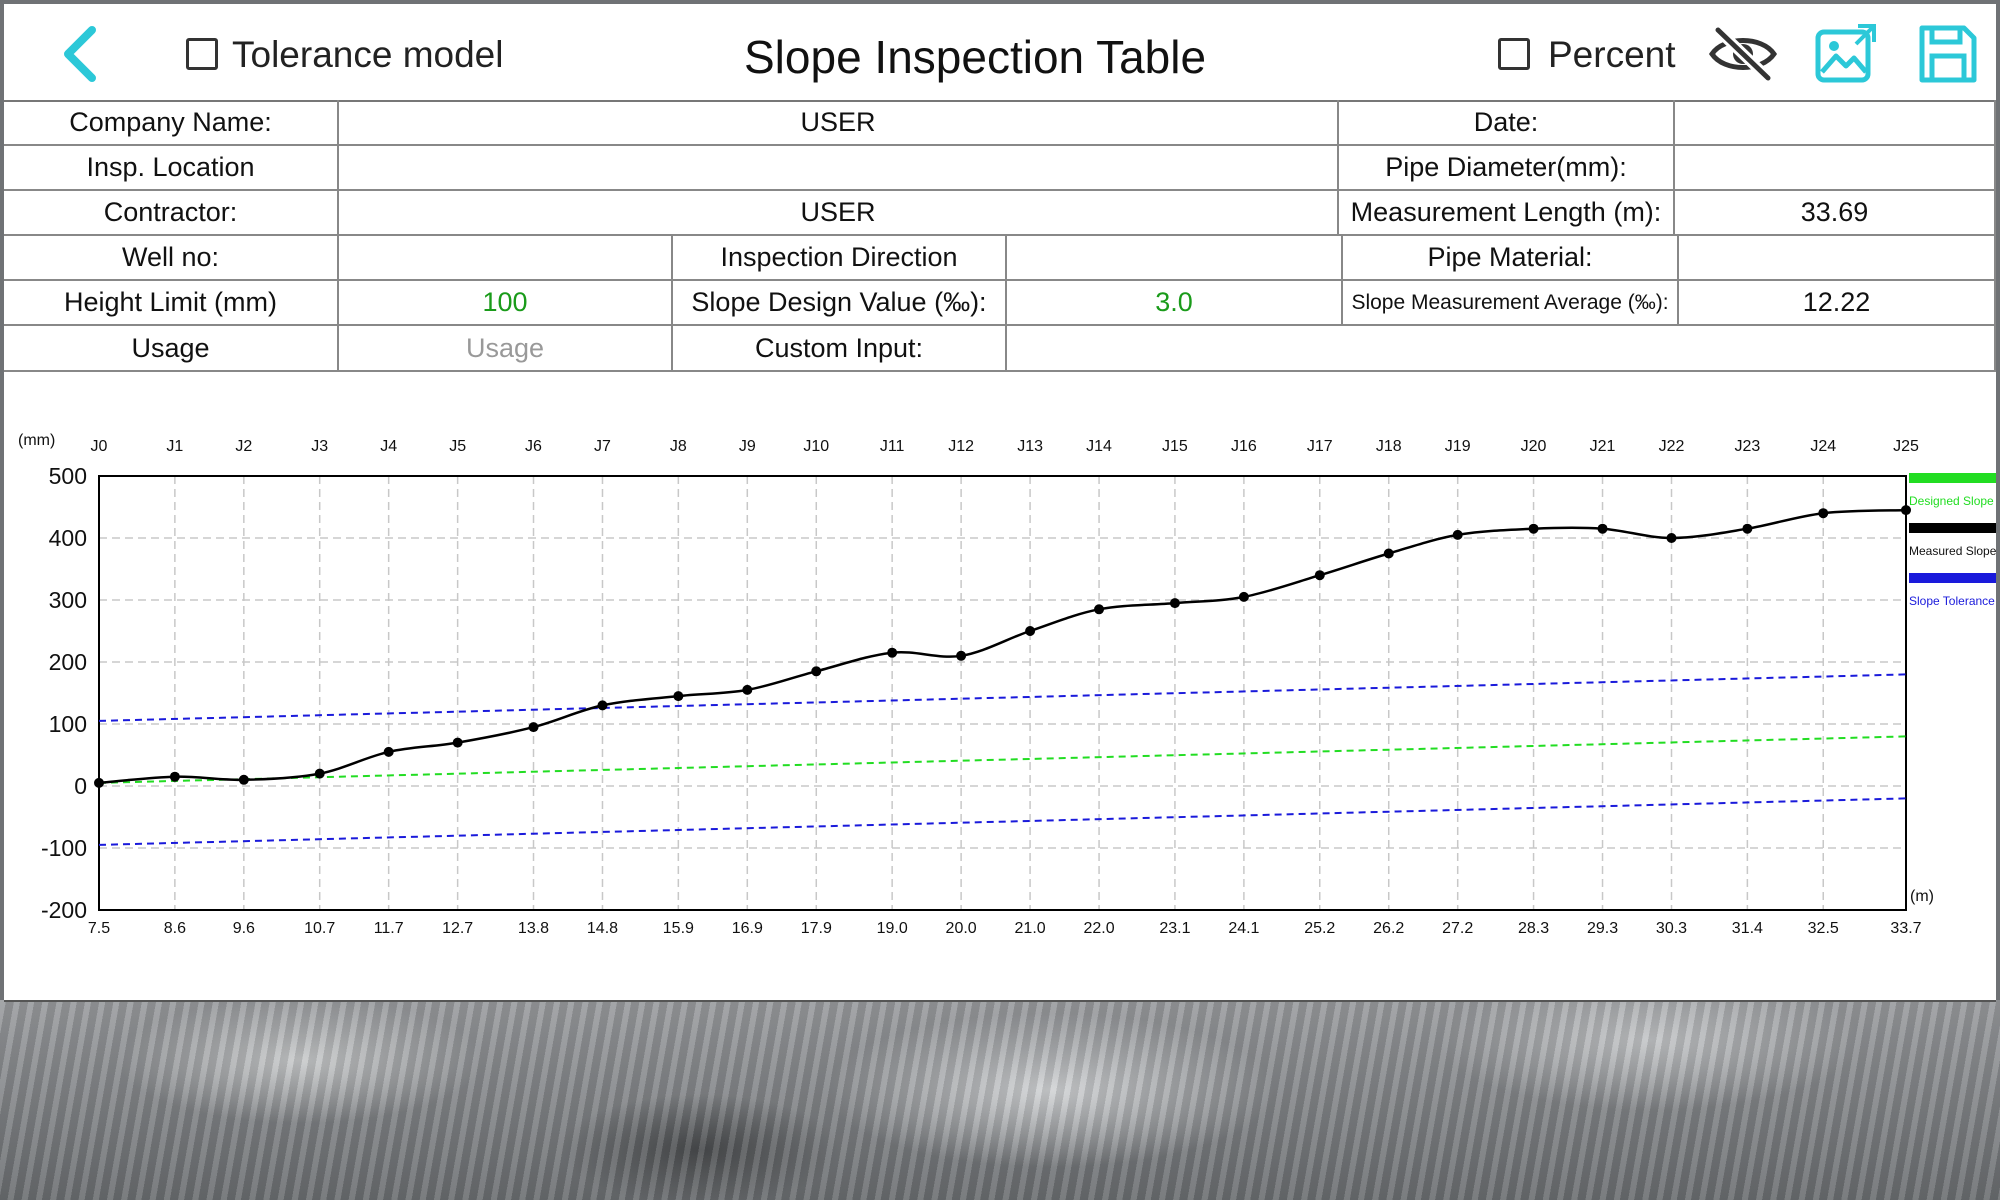  Describe the element at coordinates (1002, 821) in the screenshot. I see `lower-tolerance-line` at that location.